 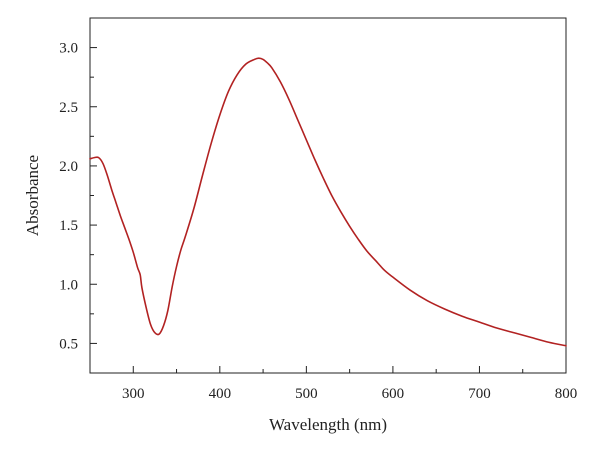 I want to click on y-tick-label: 3.0, so click(x=68, y=49).